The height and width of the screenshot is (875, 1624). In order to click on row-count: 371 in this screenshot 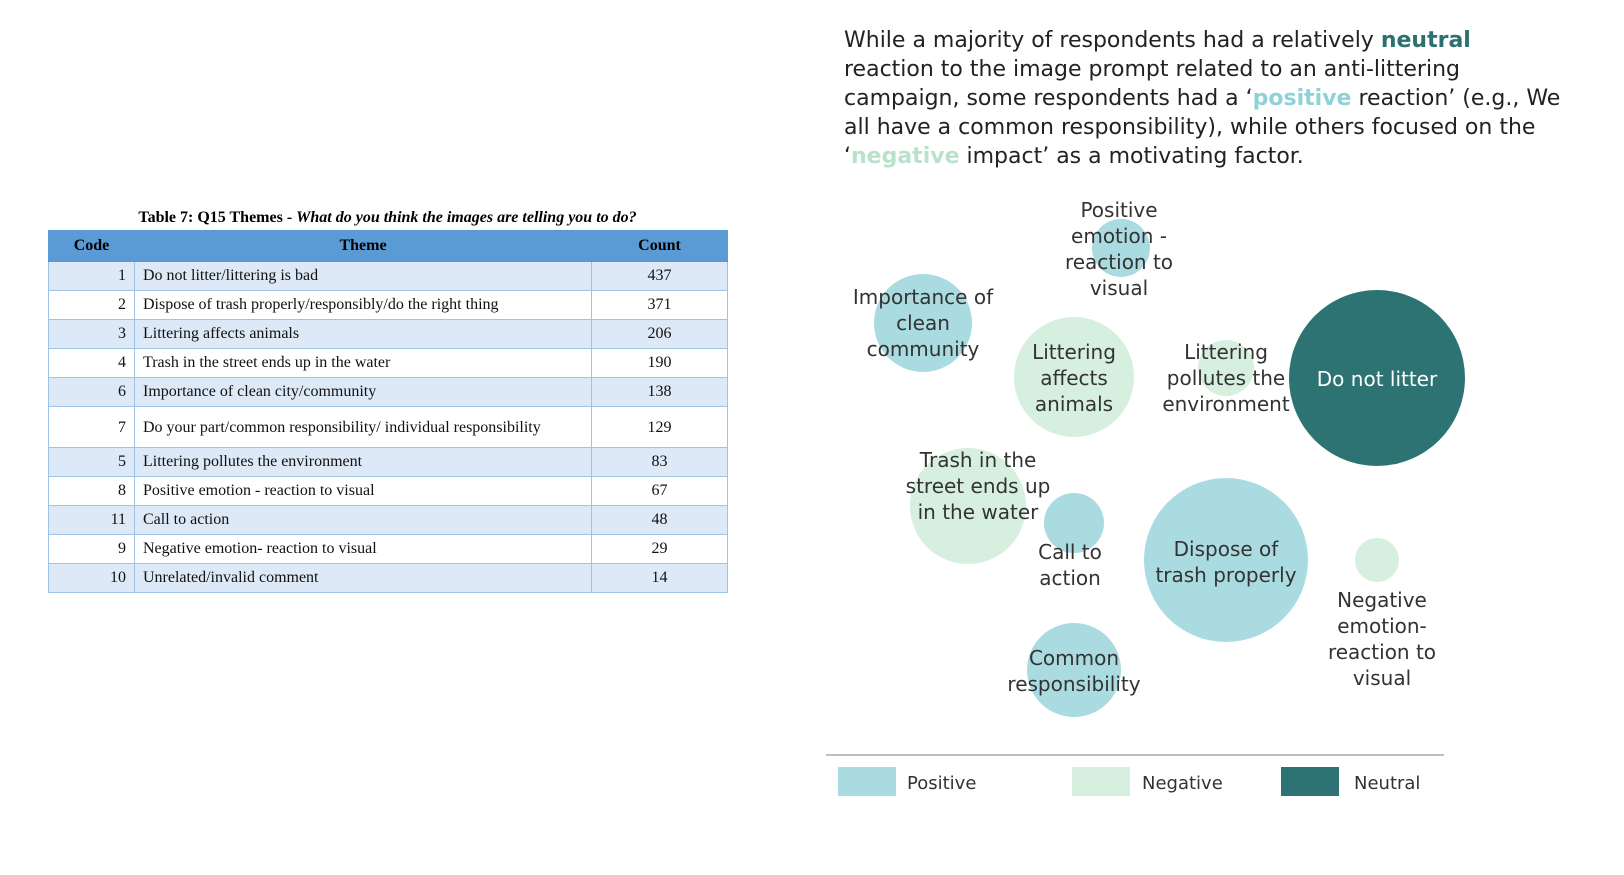, I will do `click(659, 305)`.